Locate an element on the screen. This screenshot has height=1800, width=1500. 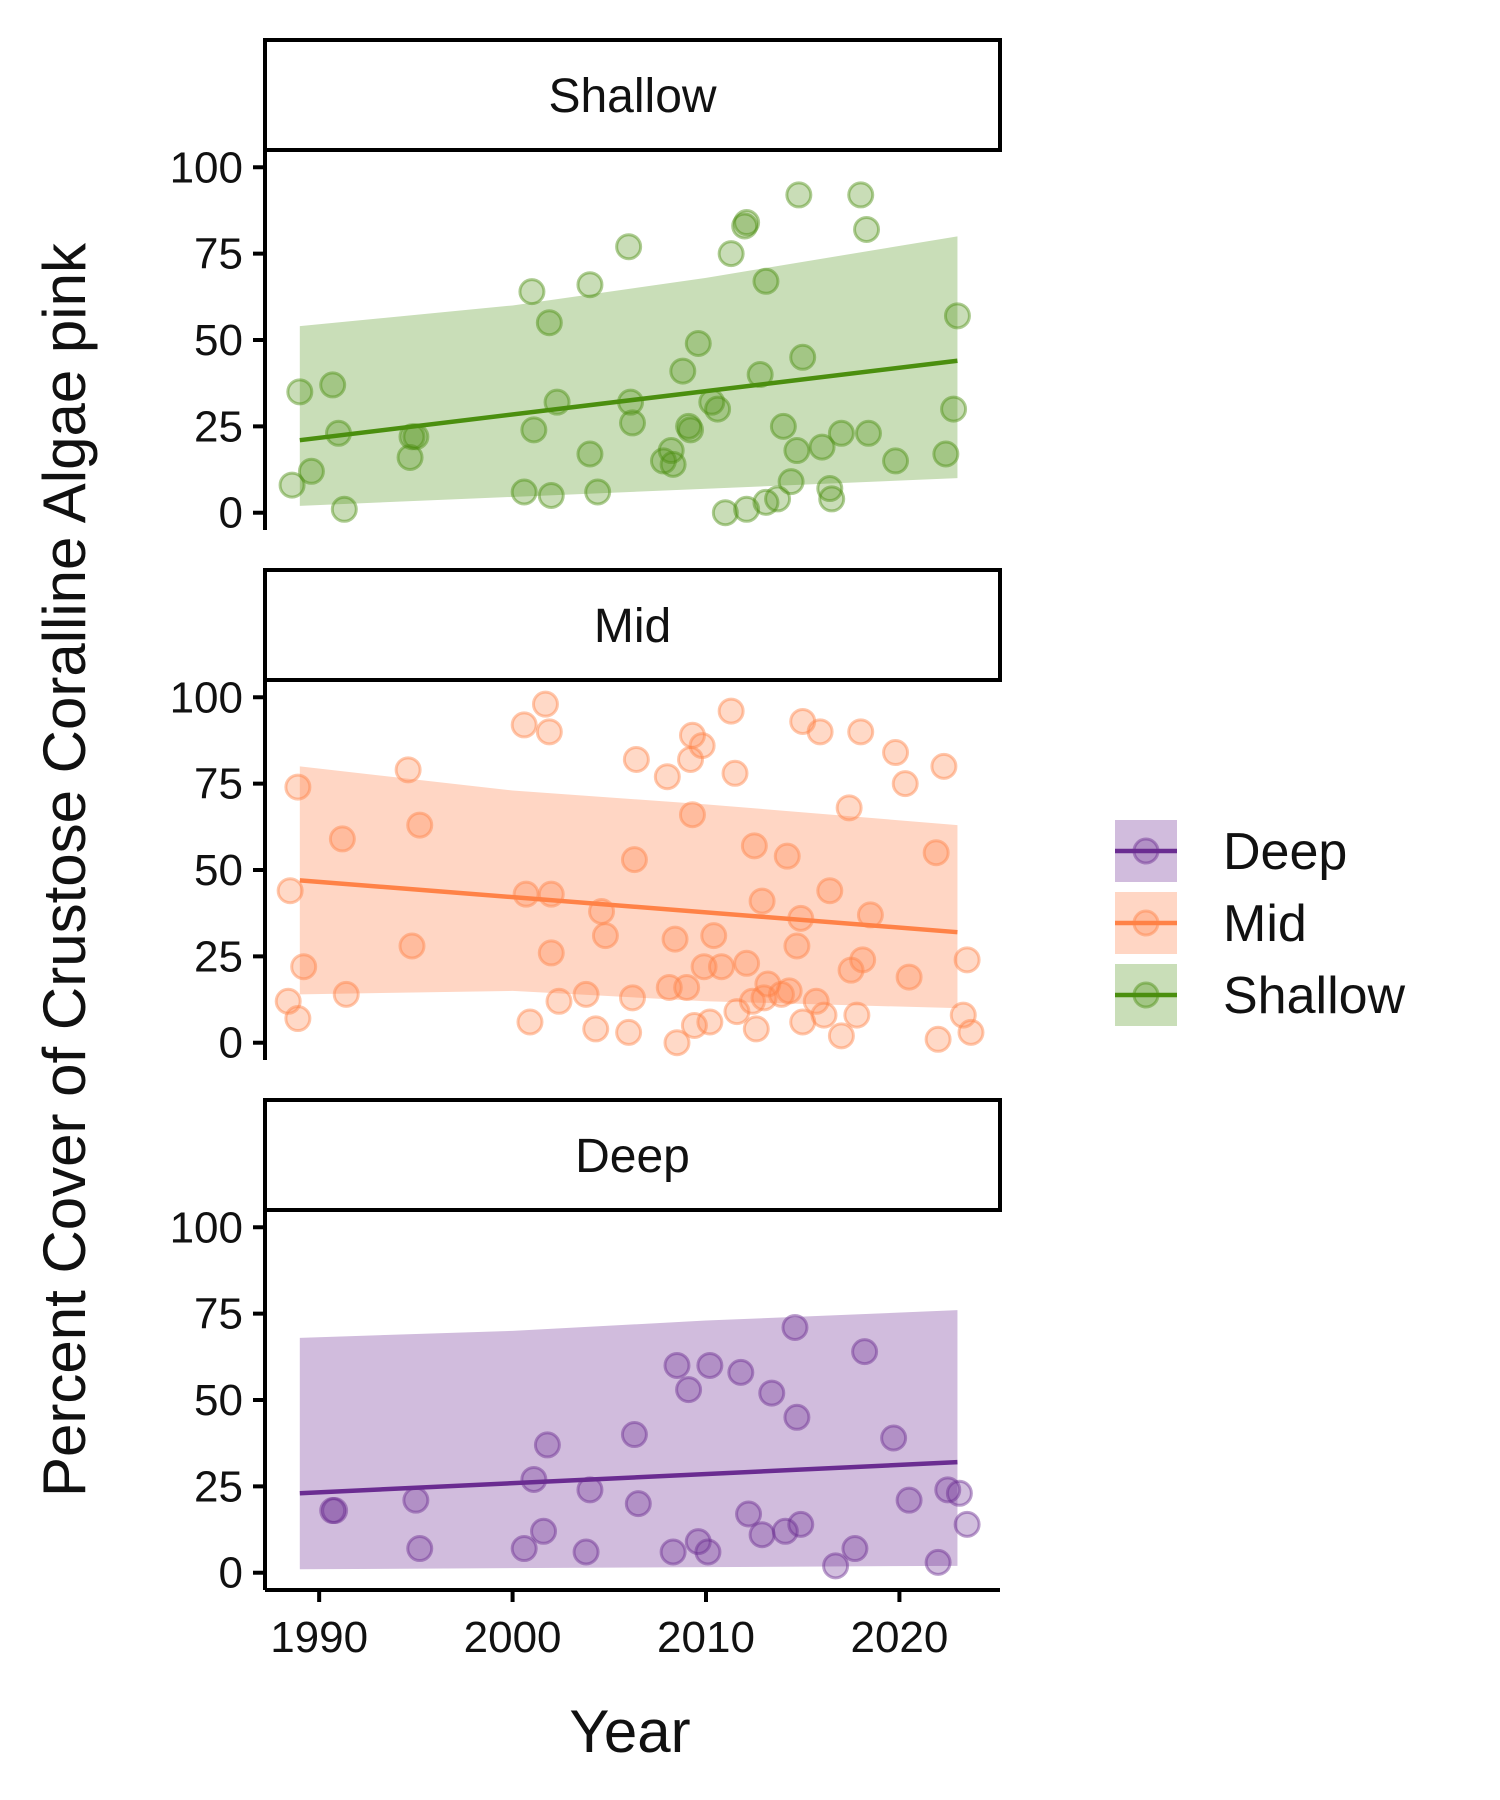
y-tick-label-shallow-25: 25 is located at coordinates (218, 426).